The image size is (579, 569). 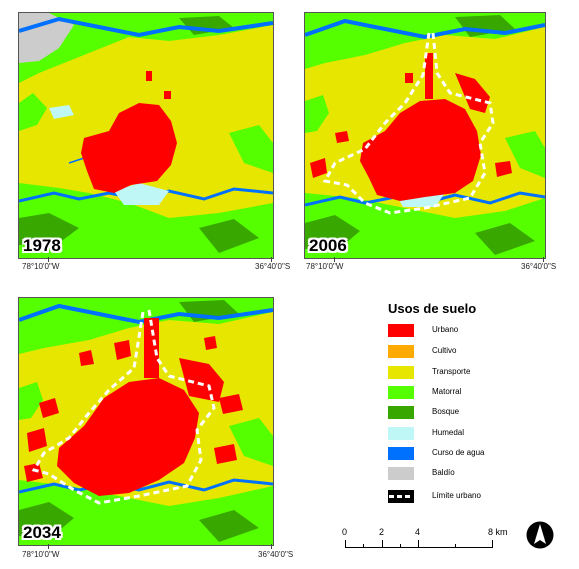 I want to click on north-arrow-icon, so click(x=540, y=535).